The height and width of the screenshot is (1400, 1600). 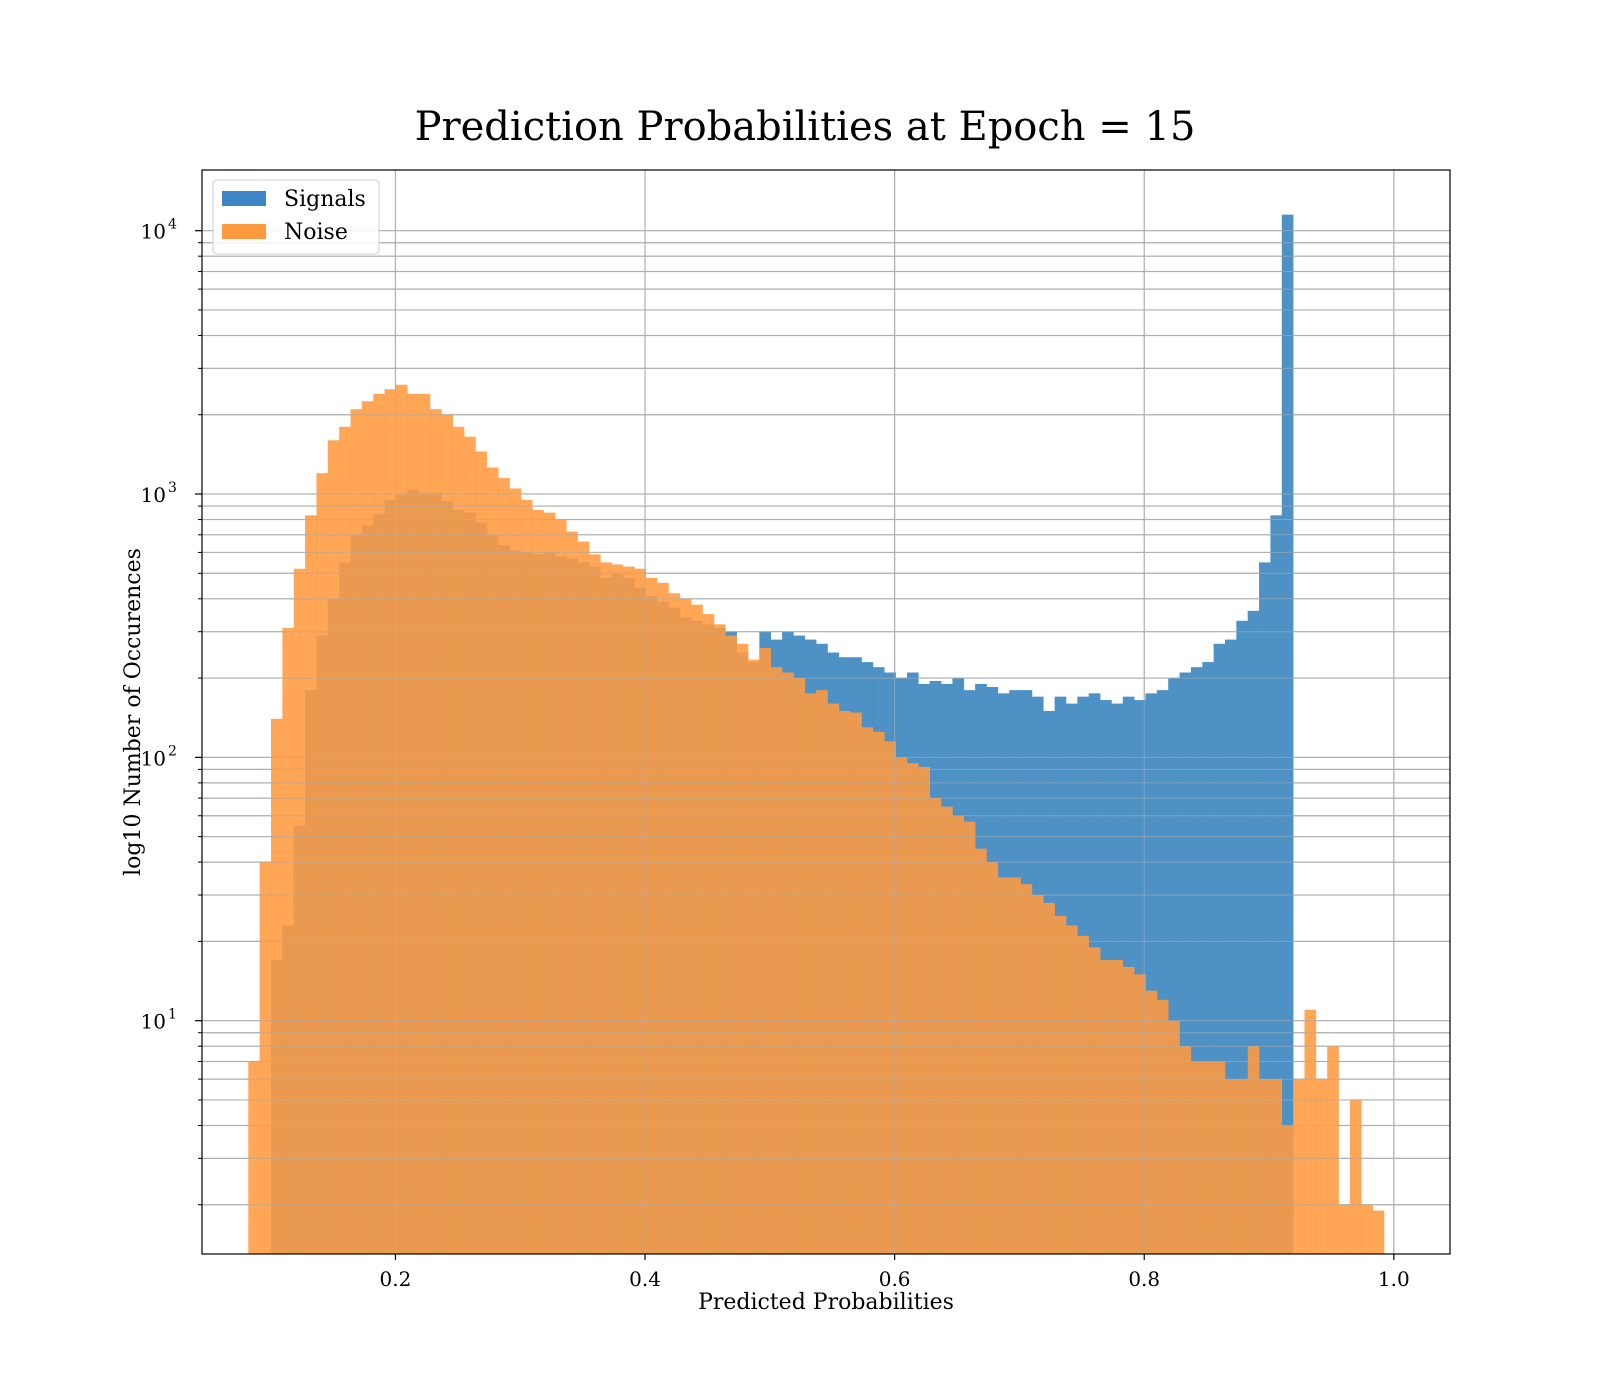 I want to click on x-tick-label: 1.0, so click(x=1394, y=1279).